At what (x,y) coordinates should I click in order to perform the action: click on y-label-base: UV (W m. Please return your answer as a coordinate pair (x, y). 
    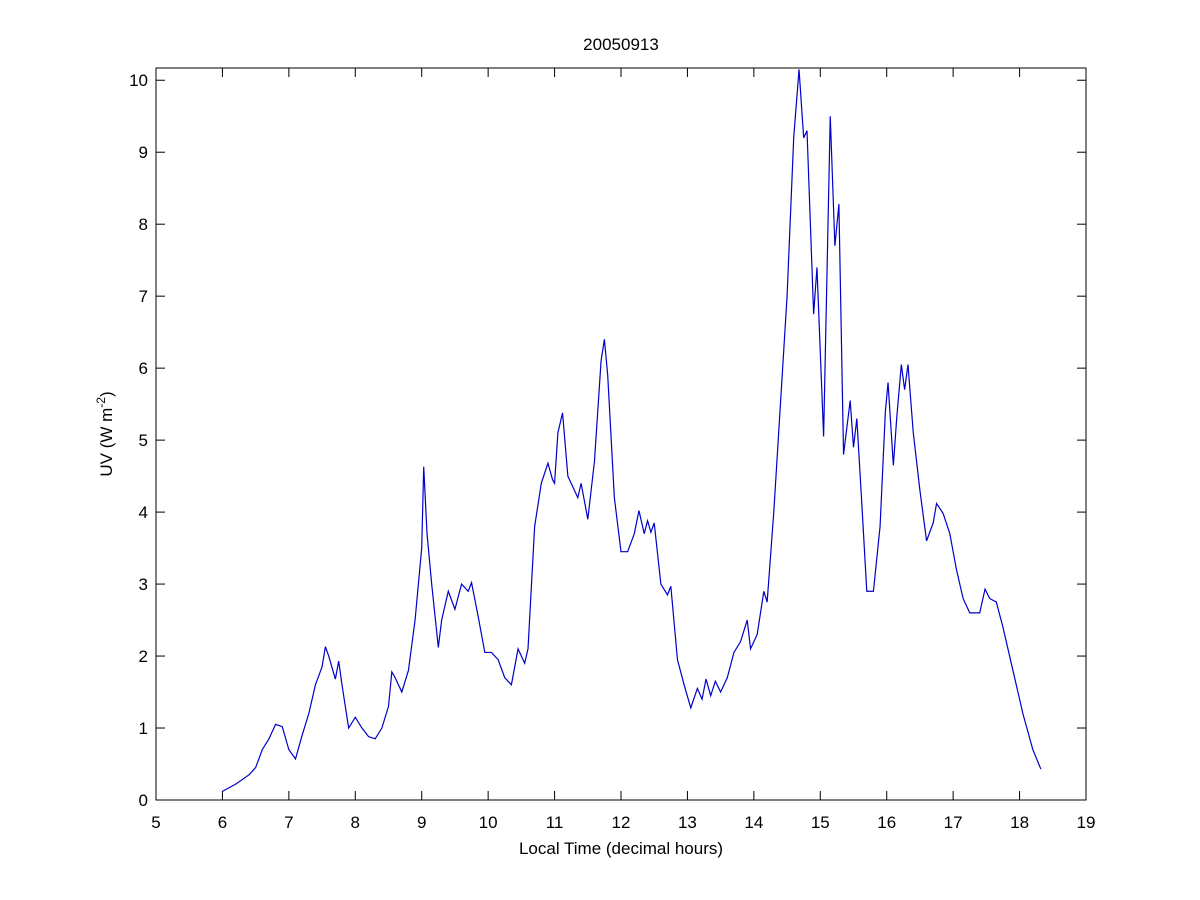
    Looking at the image, I should click on (106, 442).